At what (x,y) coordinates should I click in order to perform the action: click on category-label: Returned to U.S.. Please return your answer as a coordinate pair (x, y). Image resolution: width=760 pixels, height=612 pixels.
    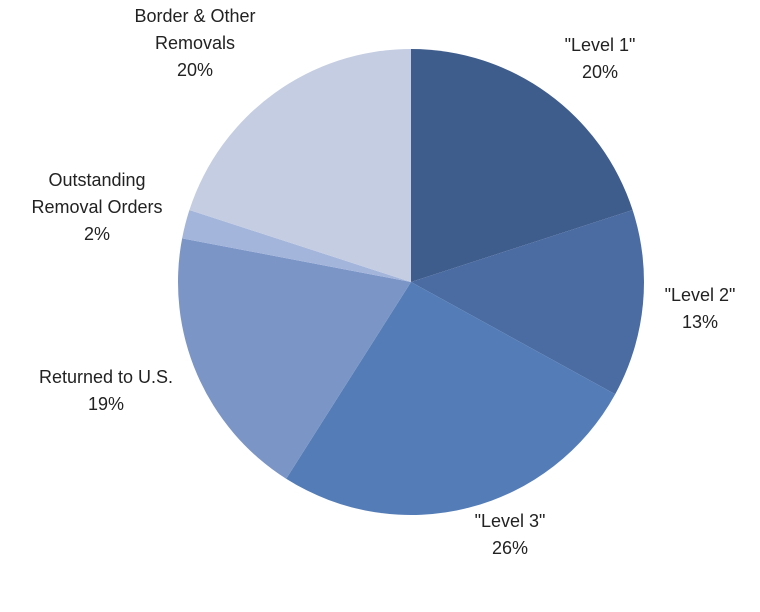
    Looking at the image, I should click on (106, 377).